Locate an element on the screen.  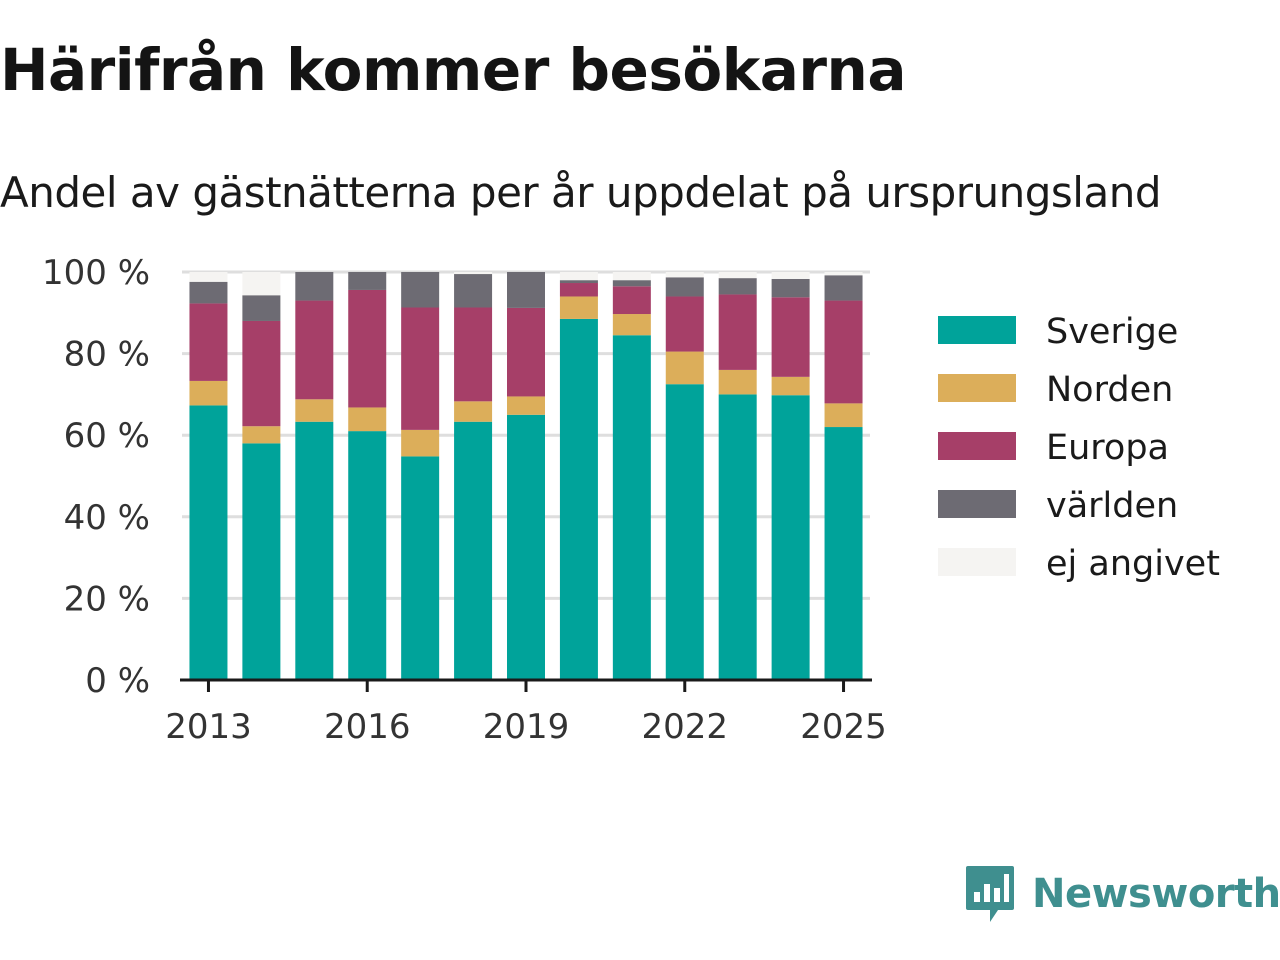
y-tick-label: 0 % is located at coordinates (117, 681).